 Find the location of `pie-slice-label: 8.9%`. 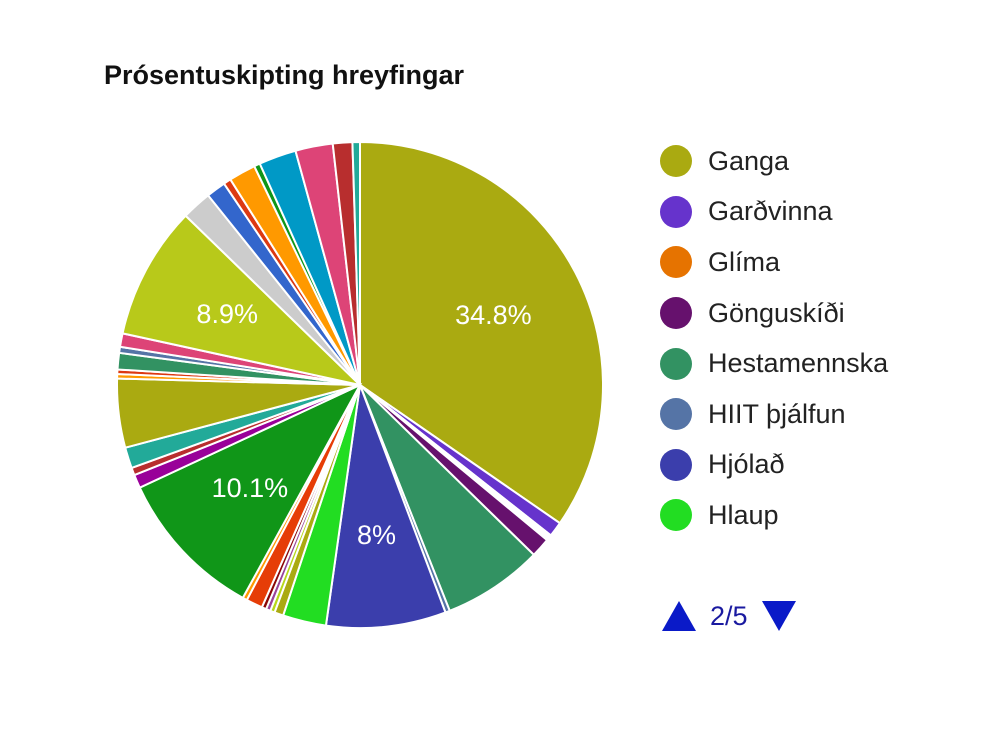

pie-slice-label: 8.9% is located at coordinates (227, 314).